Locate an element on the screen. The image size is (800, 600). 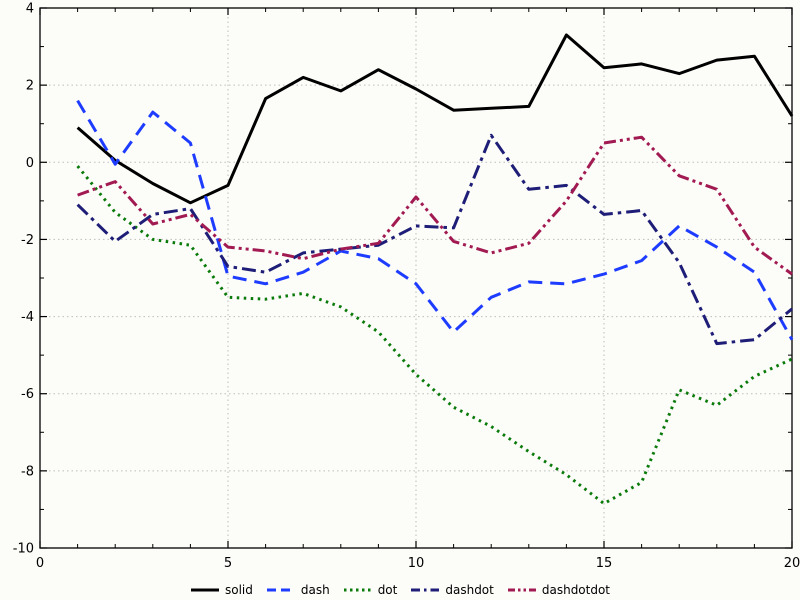
x-tick-label: 5 is located at coordinates (228, 563).